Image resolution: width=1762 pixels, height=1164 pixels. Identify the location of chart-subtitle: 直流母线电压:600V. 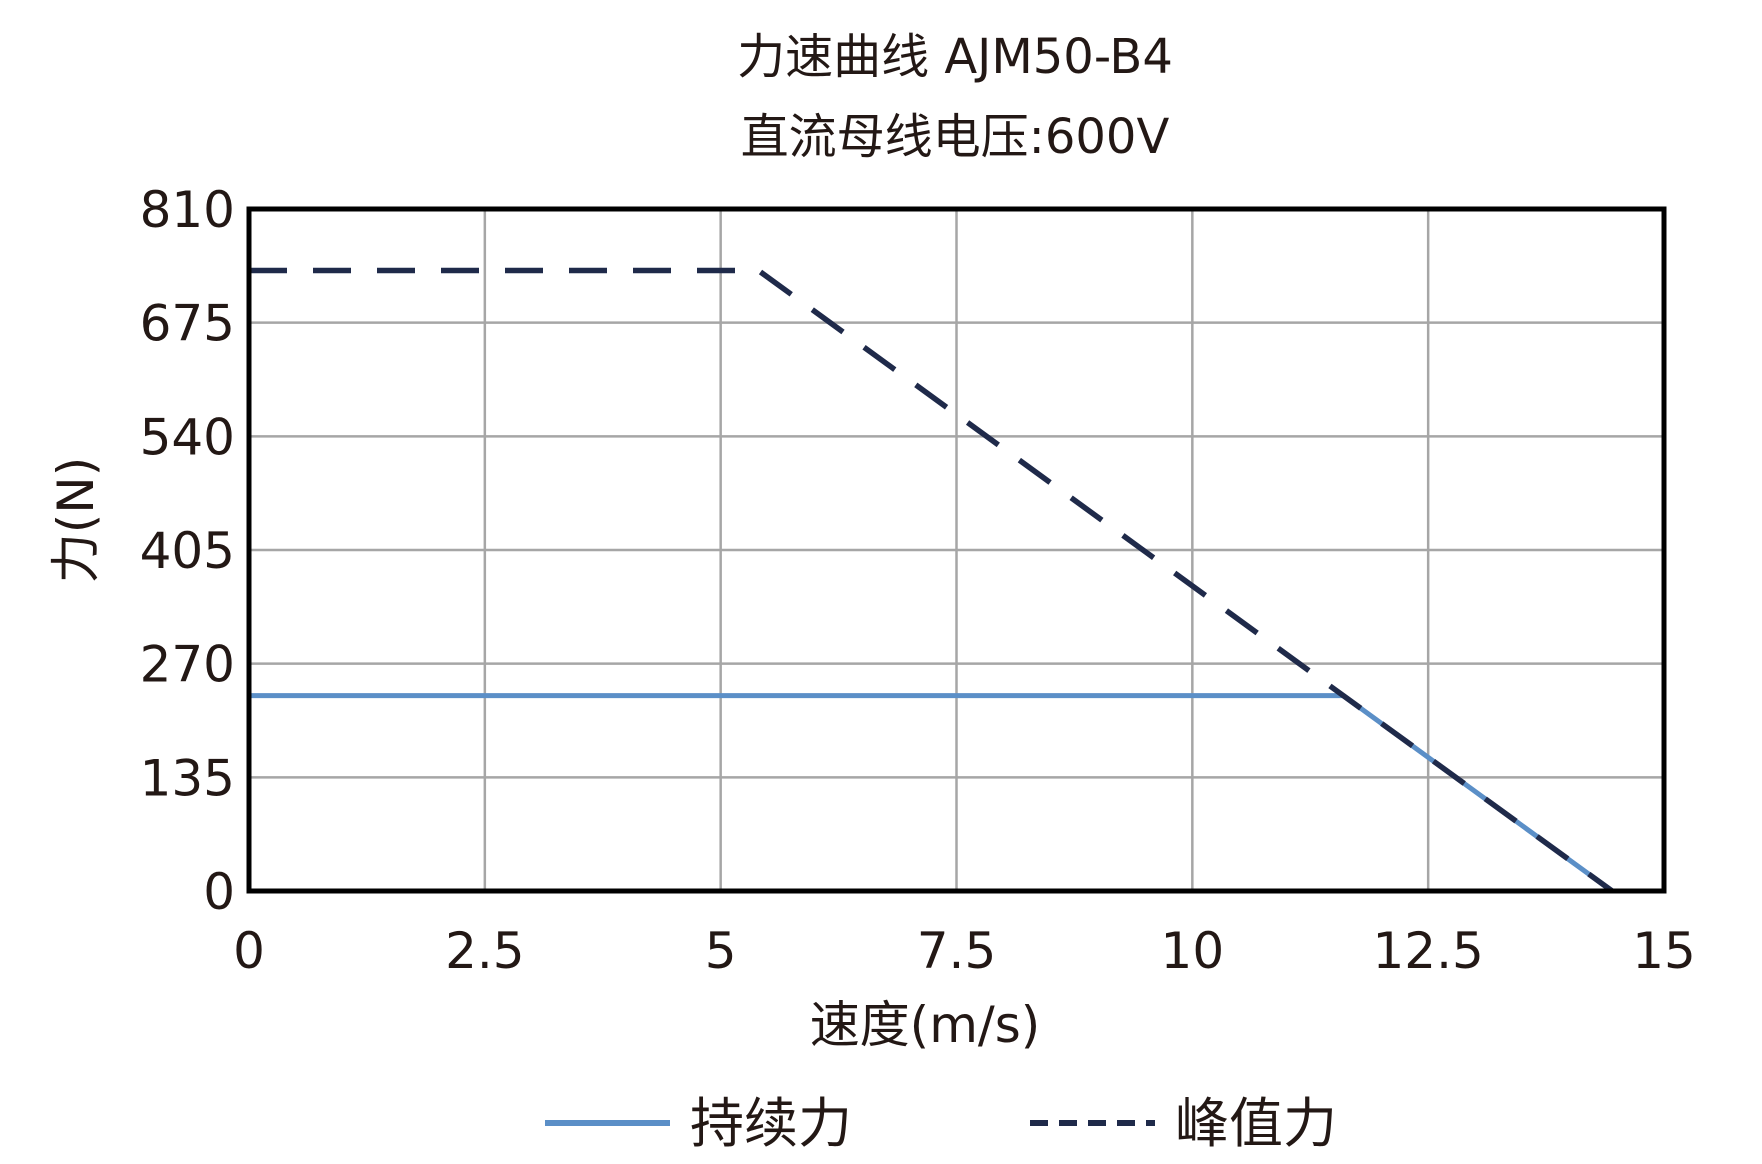
(955, 137).